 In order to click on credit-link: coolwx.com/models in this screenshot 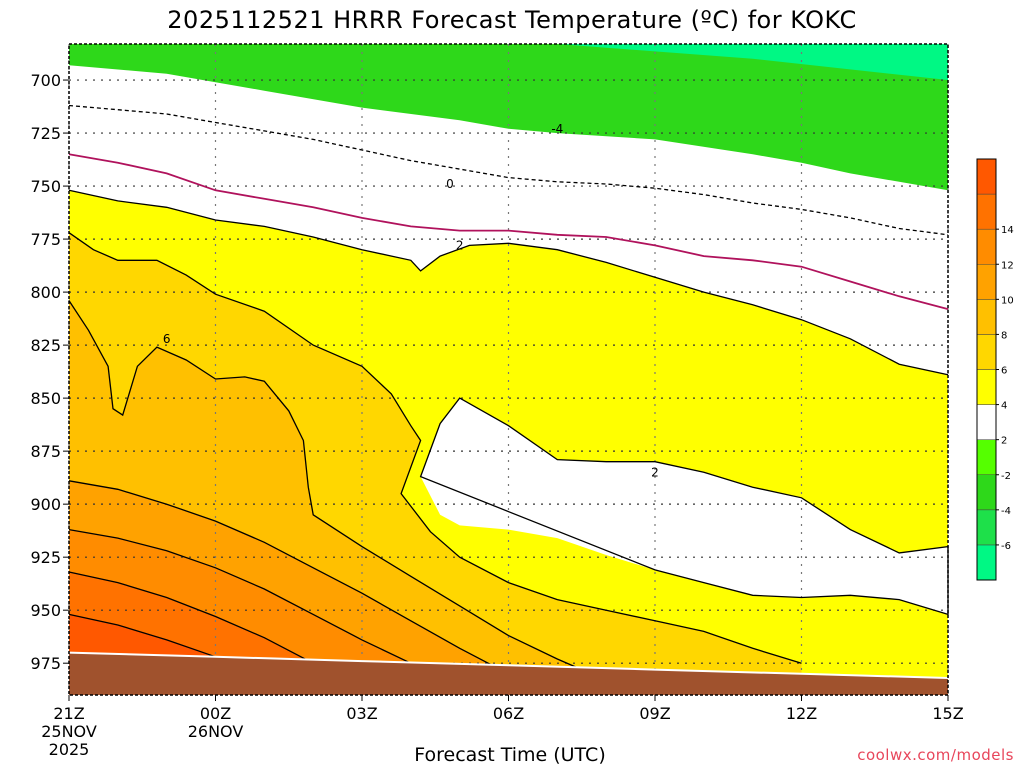, I will do `click(935, 755)`.